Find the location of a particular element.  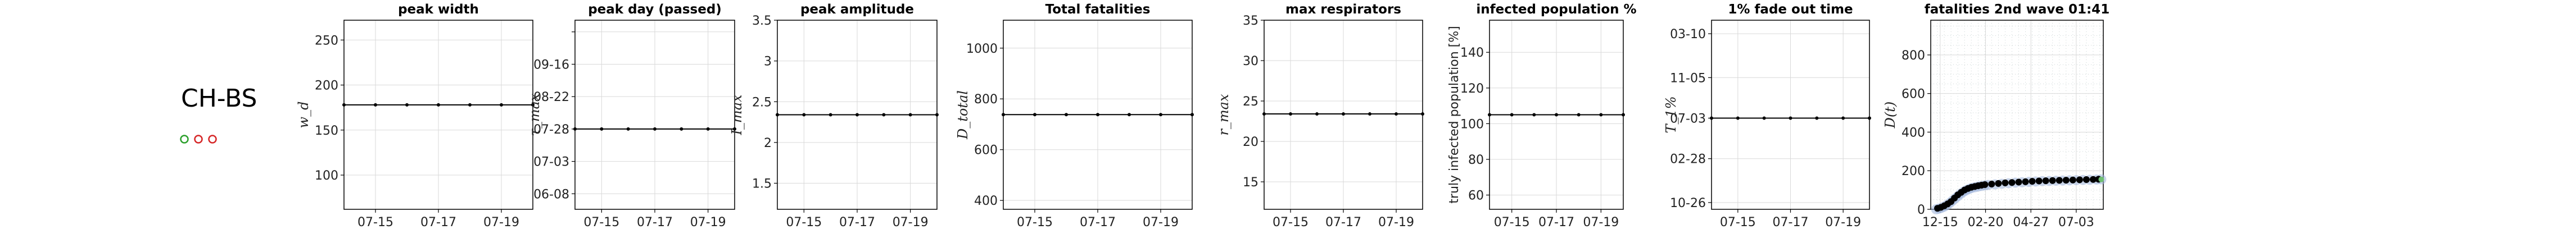

panel-title: peak width is located at coordinates (439, 9).